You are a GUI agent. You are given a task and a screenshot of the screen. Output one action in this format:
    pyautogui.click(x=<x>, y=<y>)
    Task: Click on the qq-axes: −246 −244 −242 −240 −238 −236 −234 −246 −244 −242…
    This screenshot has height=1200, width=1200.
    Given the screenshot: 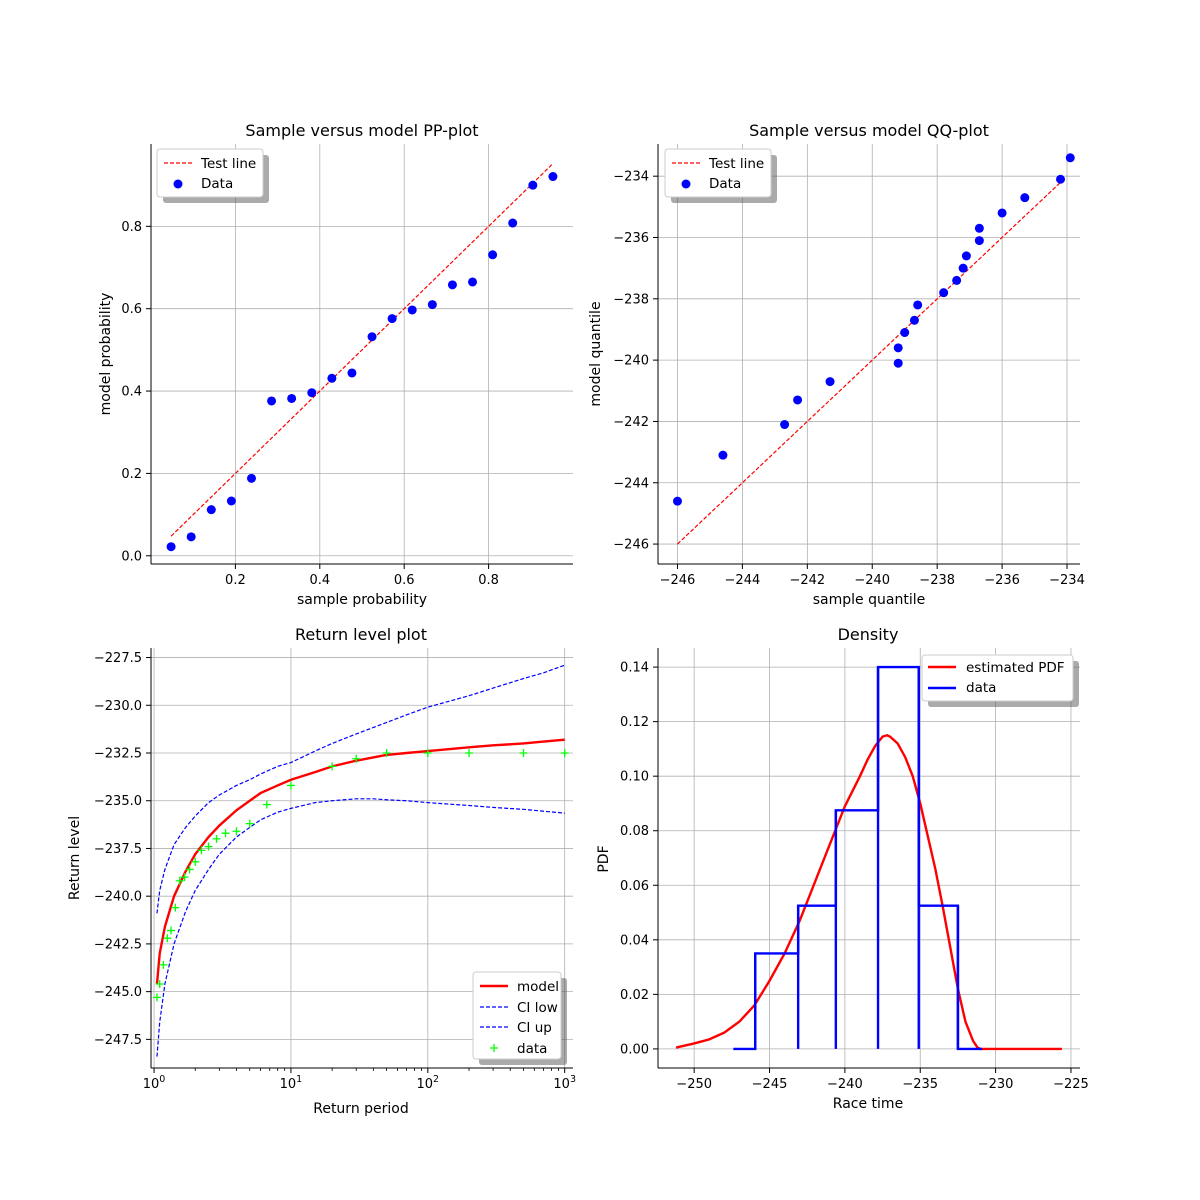 What is the action you would take?
    pyautogui.click(x=849, y=366)
    